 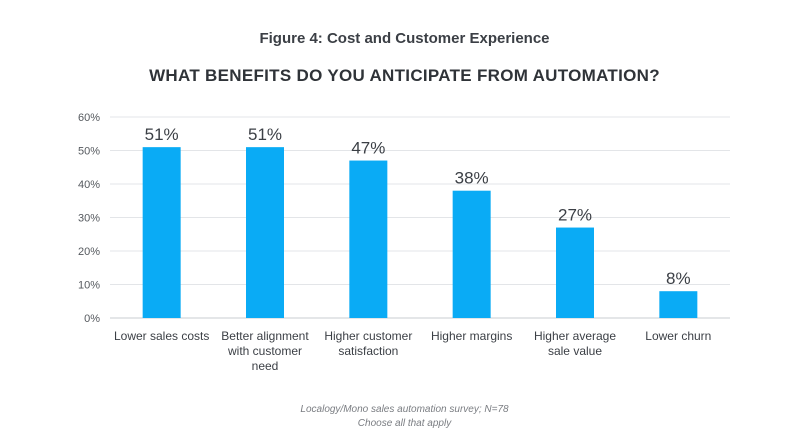 What do you see at coordinates (678, 336) in the screenshot?
I see `x-tick-label: Lower churn` at bounding box center [678, 336].